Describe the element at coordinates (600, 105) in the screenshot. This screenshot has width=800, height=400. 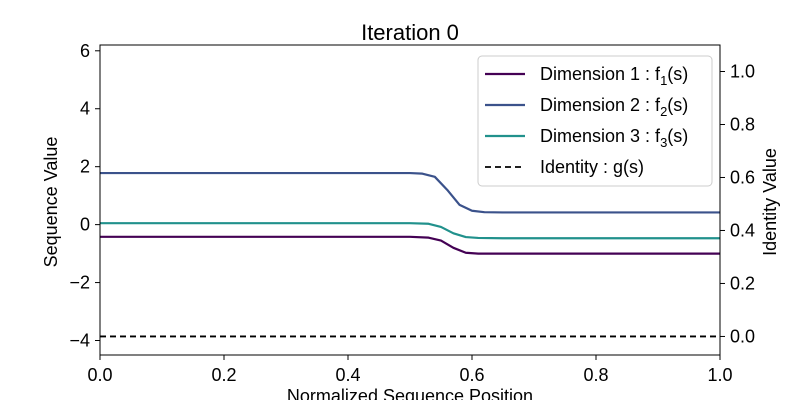
I see `legend-label-main: Dimension 2 : f` at that location.